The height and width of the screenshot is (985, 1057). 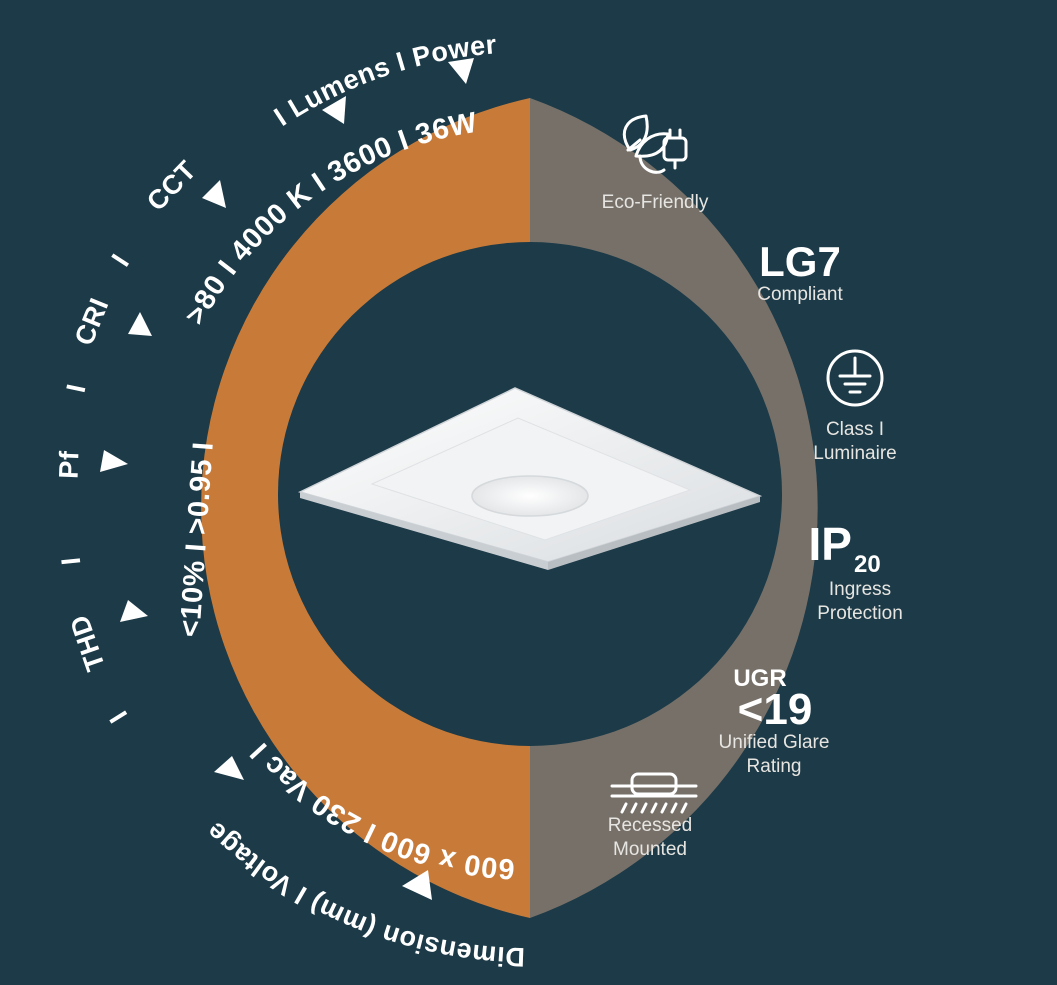 I want to click on separator: I, so click(x=71, y=560).